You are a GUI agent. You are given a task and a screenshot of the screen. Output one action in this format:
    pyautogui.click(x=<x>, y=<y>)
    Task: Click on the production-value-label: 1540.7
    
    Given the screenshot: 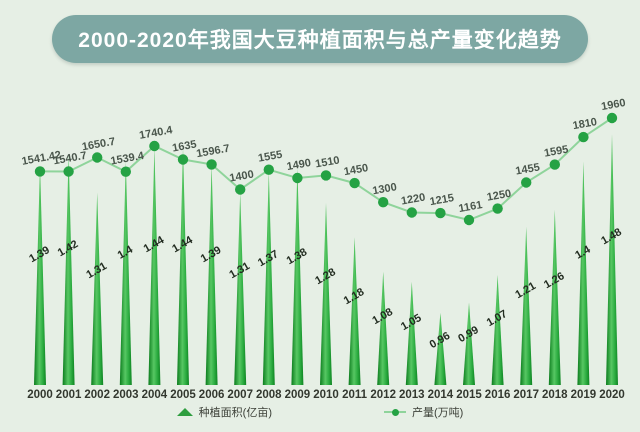 What is the action you would take?
    pyautogui.click(x=69, y=159)
    